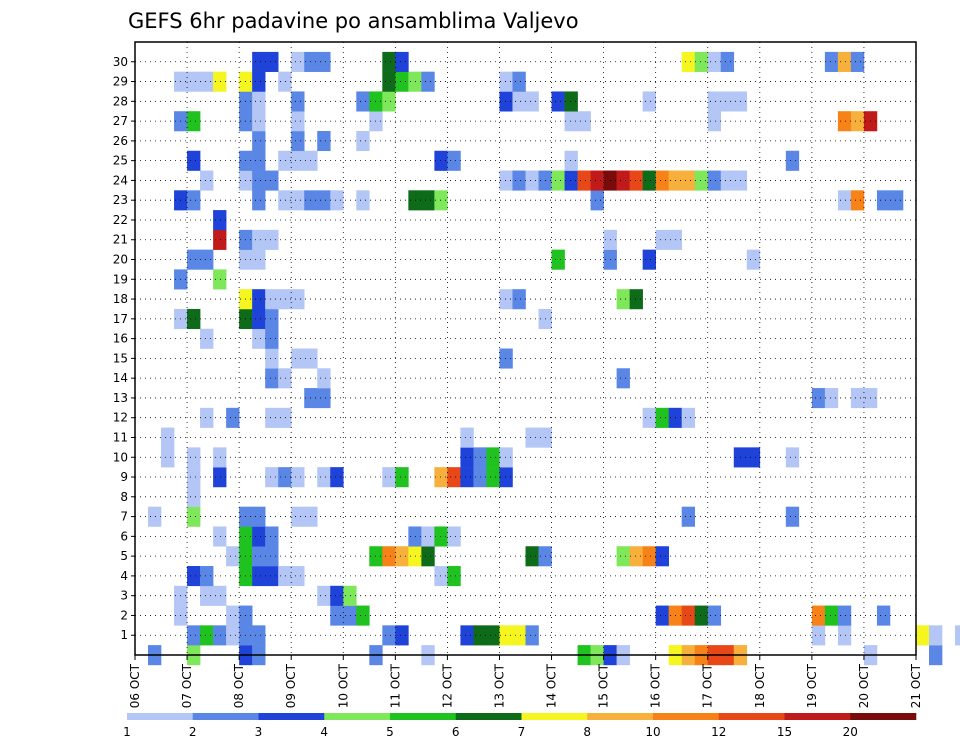 The width and height of the screenshot is (960, 742). I want to click on y-tick-label: 21, so click(120, 240).